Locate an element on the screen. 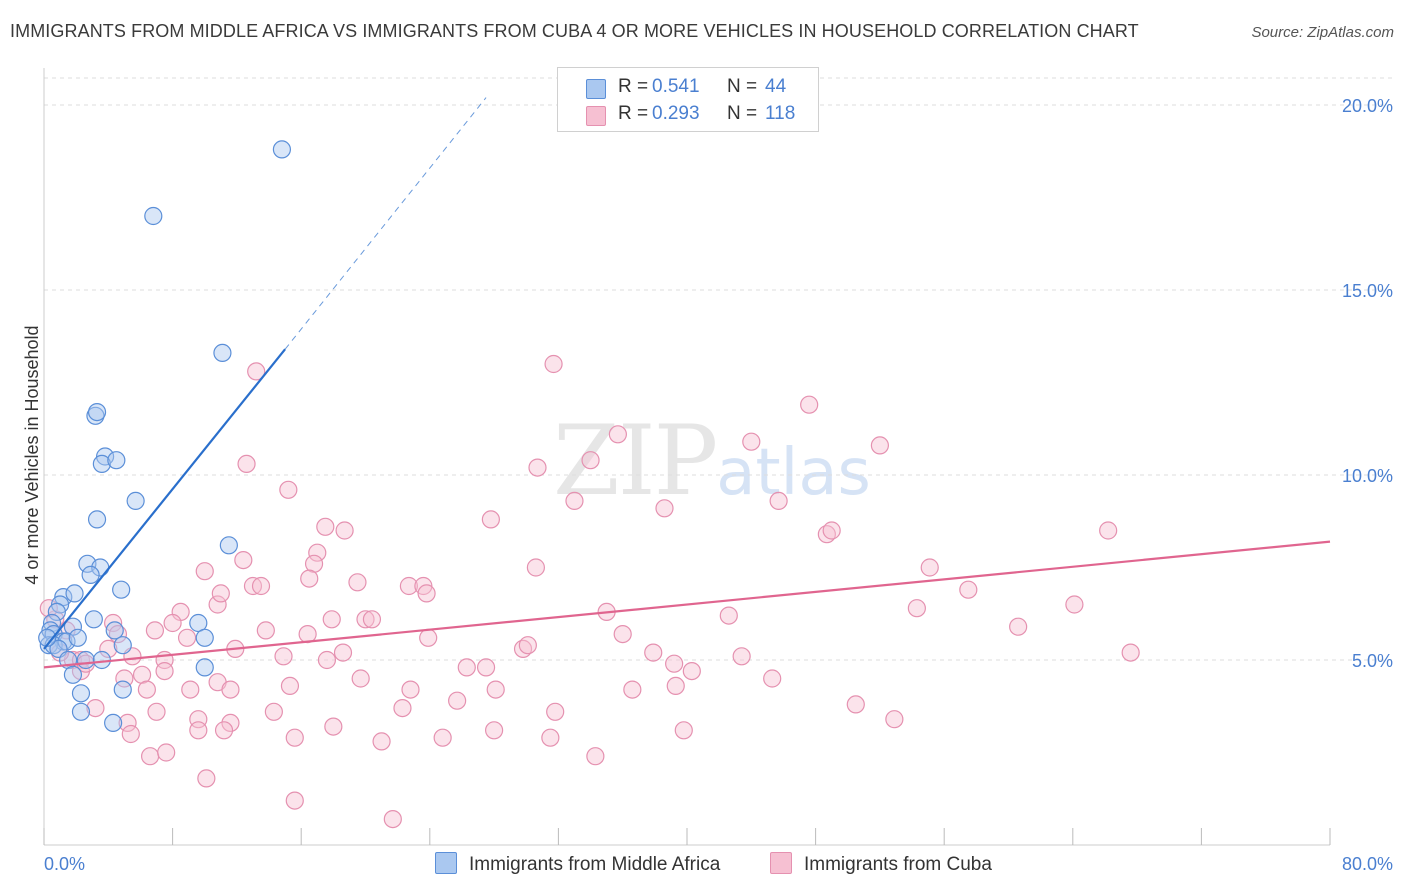 The image size is (1406, 892). watermark-zip: ZIP is located at coordinates (635, 461).